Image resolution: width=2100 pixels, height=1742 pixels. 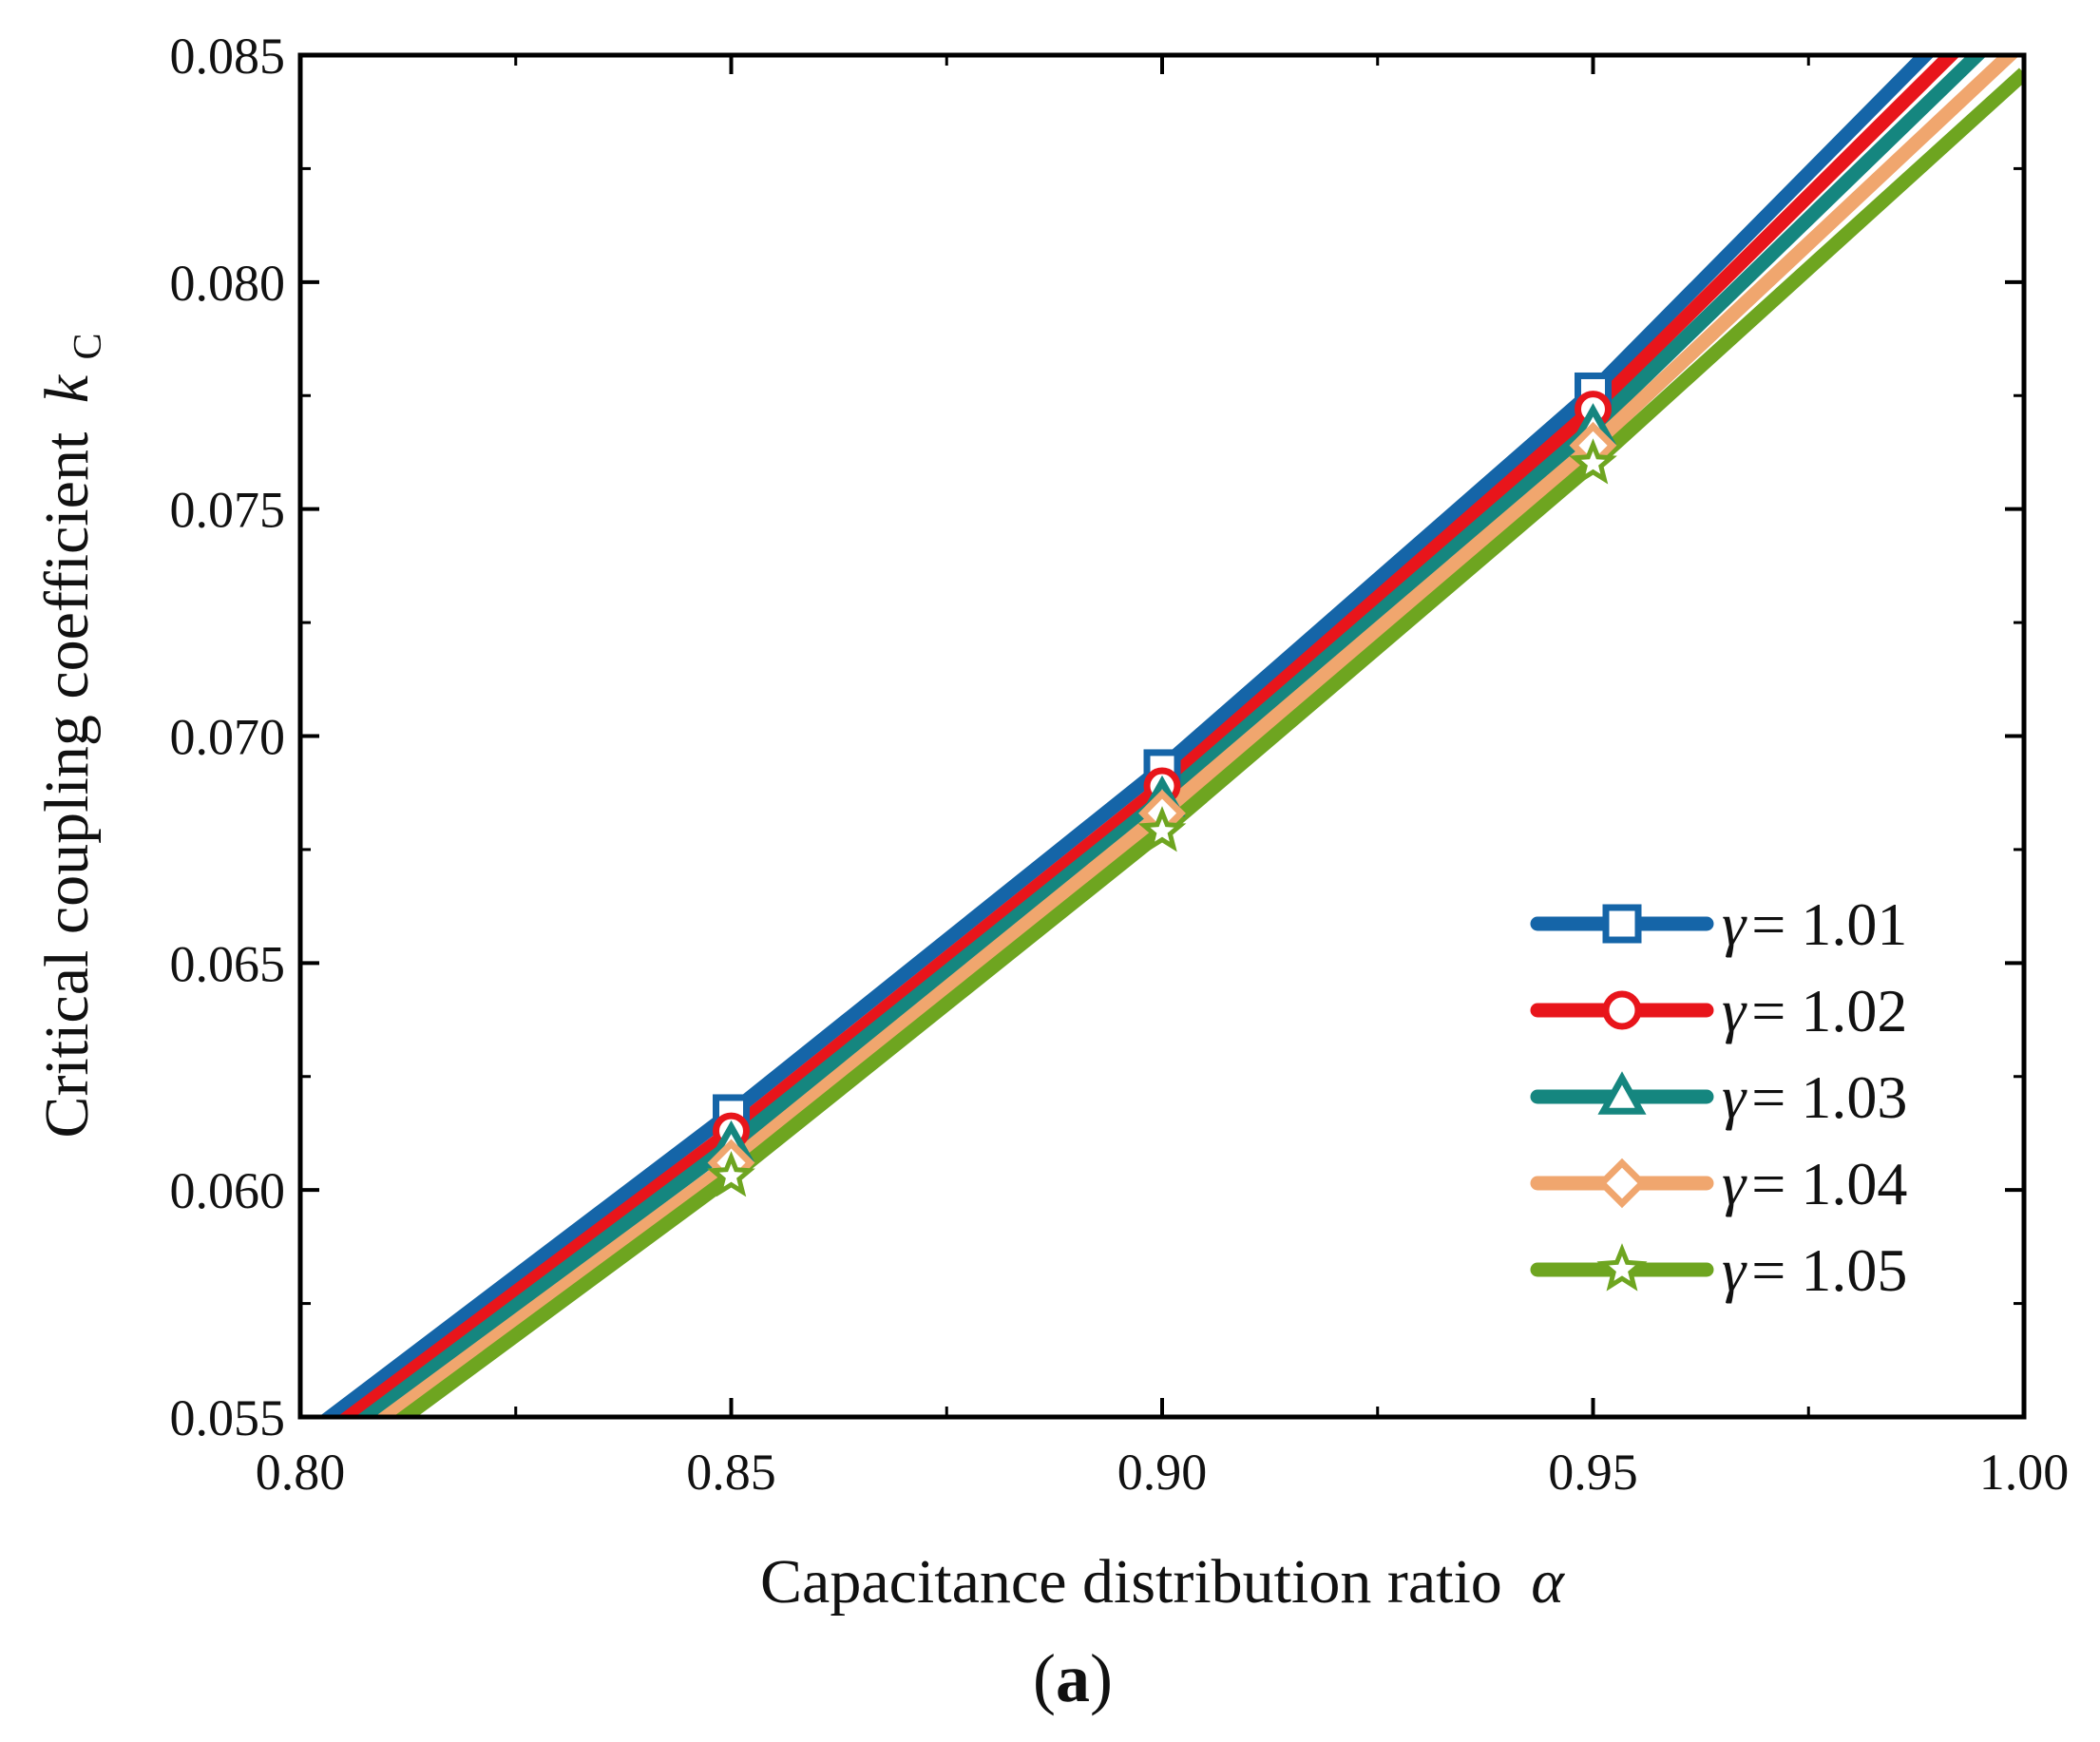 I want to click on legend-marker-circle, so click(x=1622, y=1010).